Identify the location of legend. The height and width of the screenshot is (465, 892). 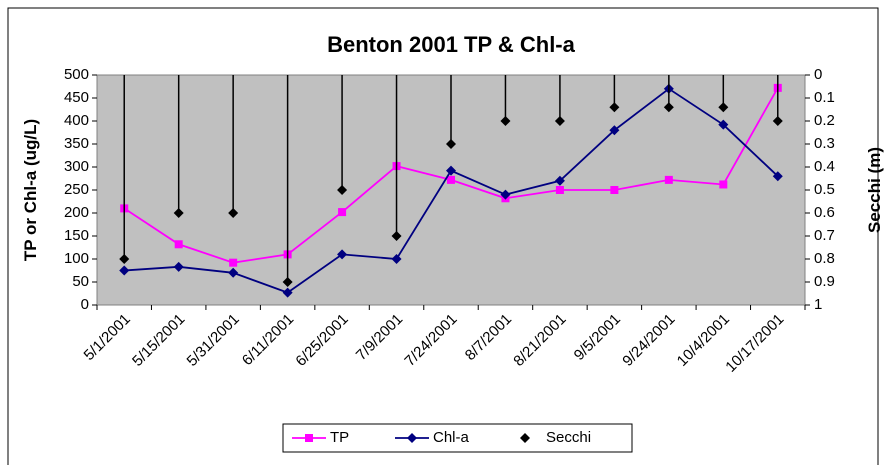
(457, 438).